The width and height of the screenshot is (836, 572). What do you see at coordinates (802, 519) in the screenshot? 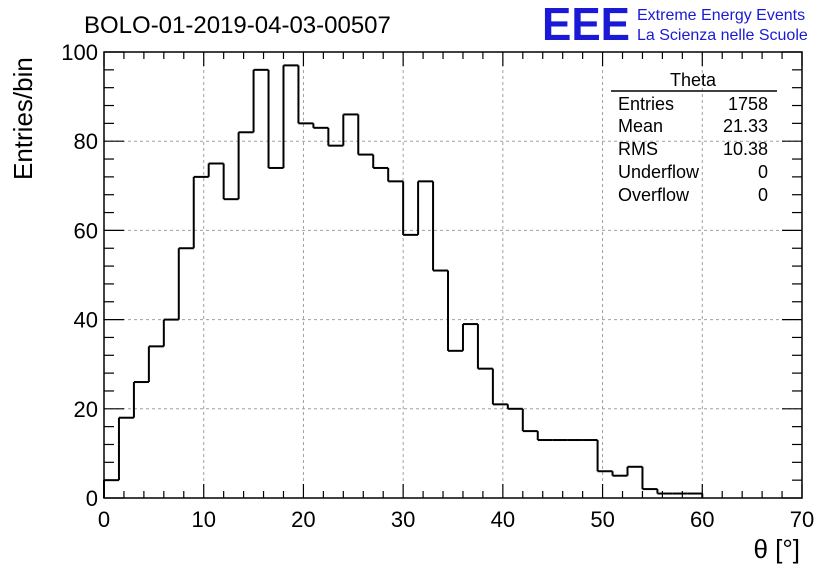
I see `x-tick-label: 70` at bounding box center [802, 519].